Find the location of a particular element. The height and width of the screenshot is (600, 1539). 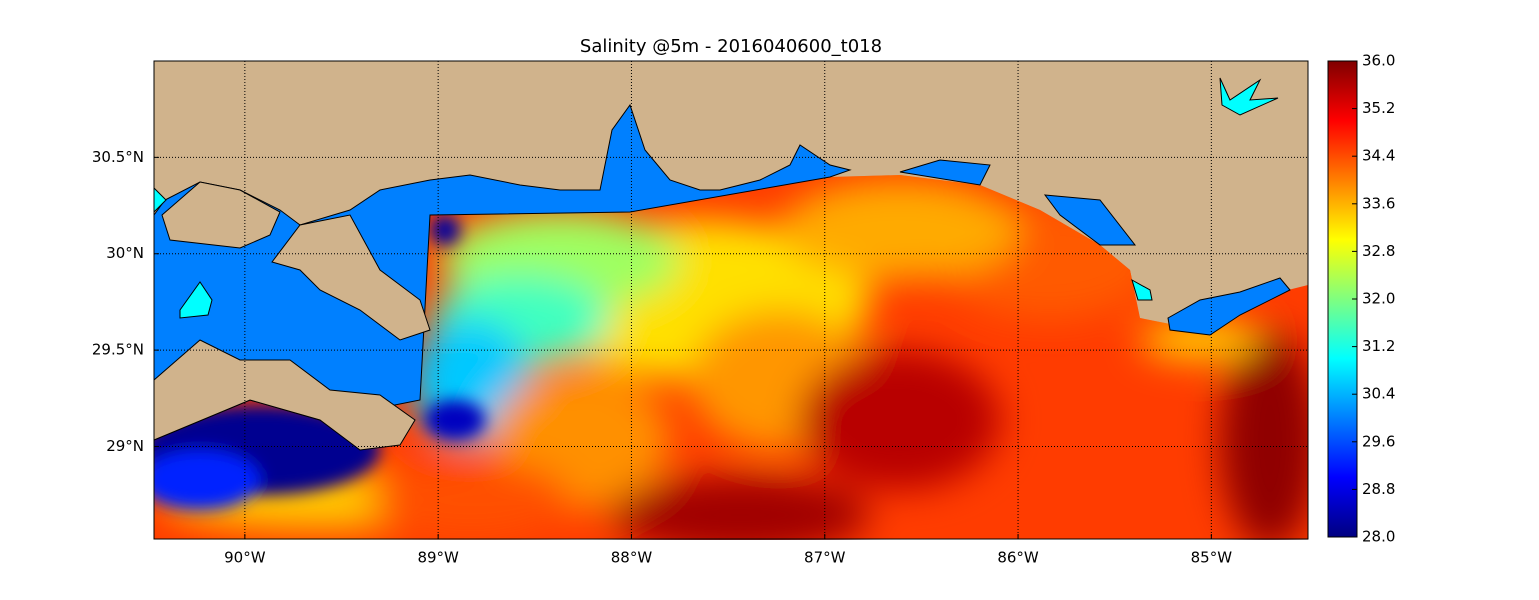

x-tick-label: 89°W is located at coordinates (438, 558).